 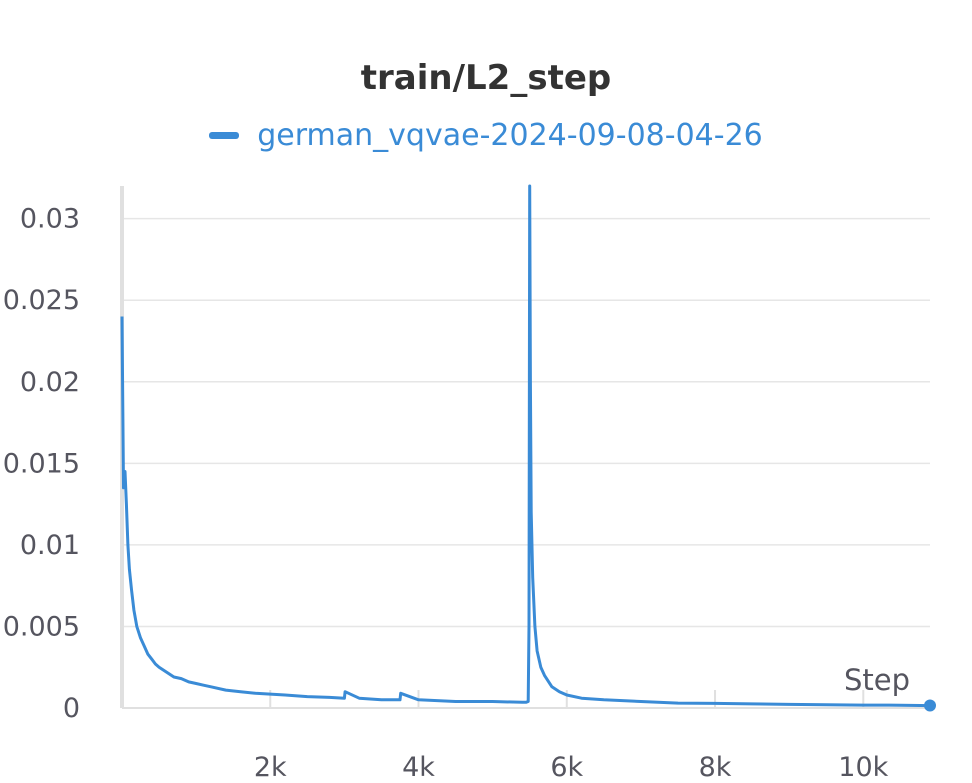 What do you see at coordinates (224, 135) in the screenshot?
I see `legend-swatch` at bounding box center [224, 135].